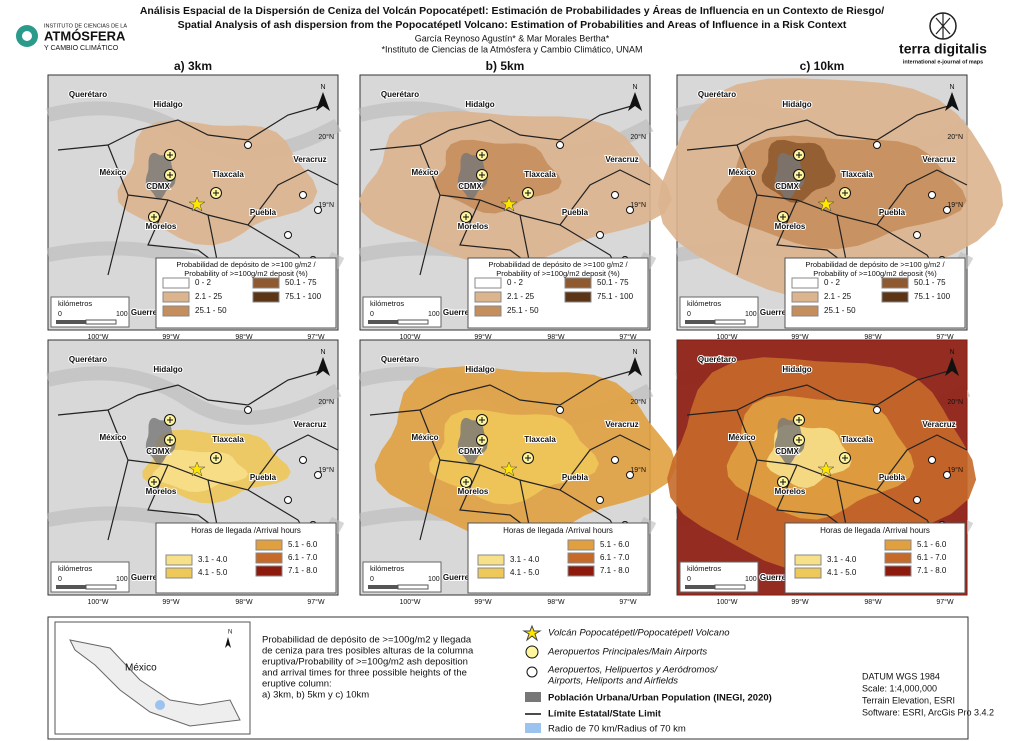 The width and height of the screenshot is (1024, 741). Describe the element at coordinates (741, 172) in the screenshot. I see `place-label: México` at that location.